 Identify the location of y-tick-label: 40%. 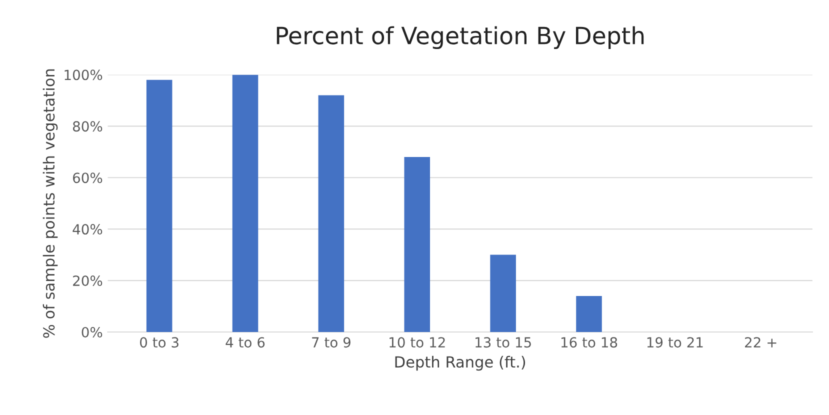
(87, 229).